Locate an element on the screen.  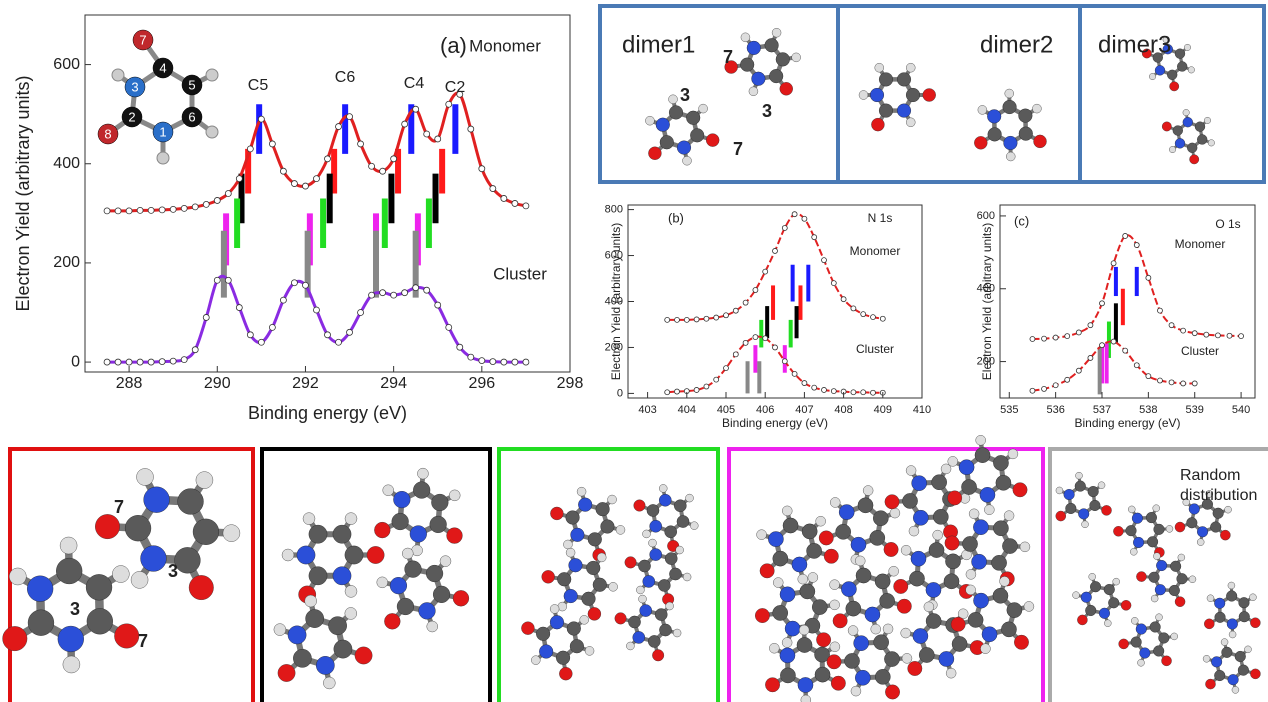
x-tick-label: 292 is located at coordinates (305, 383).